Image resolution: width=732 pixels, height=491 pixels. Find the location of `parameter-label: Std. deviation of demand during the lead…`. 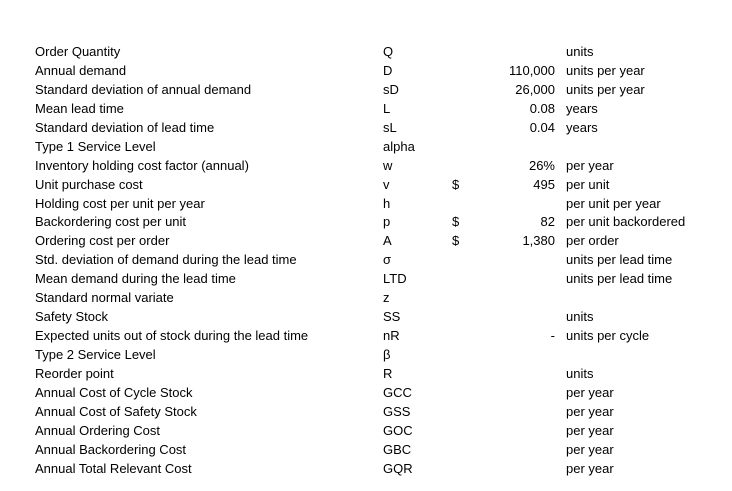

parameter-label: Std. deviation of demand during the lead… is located at coordinates (166, 260).